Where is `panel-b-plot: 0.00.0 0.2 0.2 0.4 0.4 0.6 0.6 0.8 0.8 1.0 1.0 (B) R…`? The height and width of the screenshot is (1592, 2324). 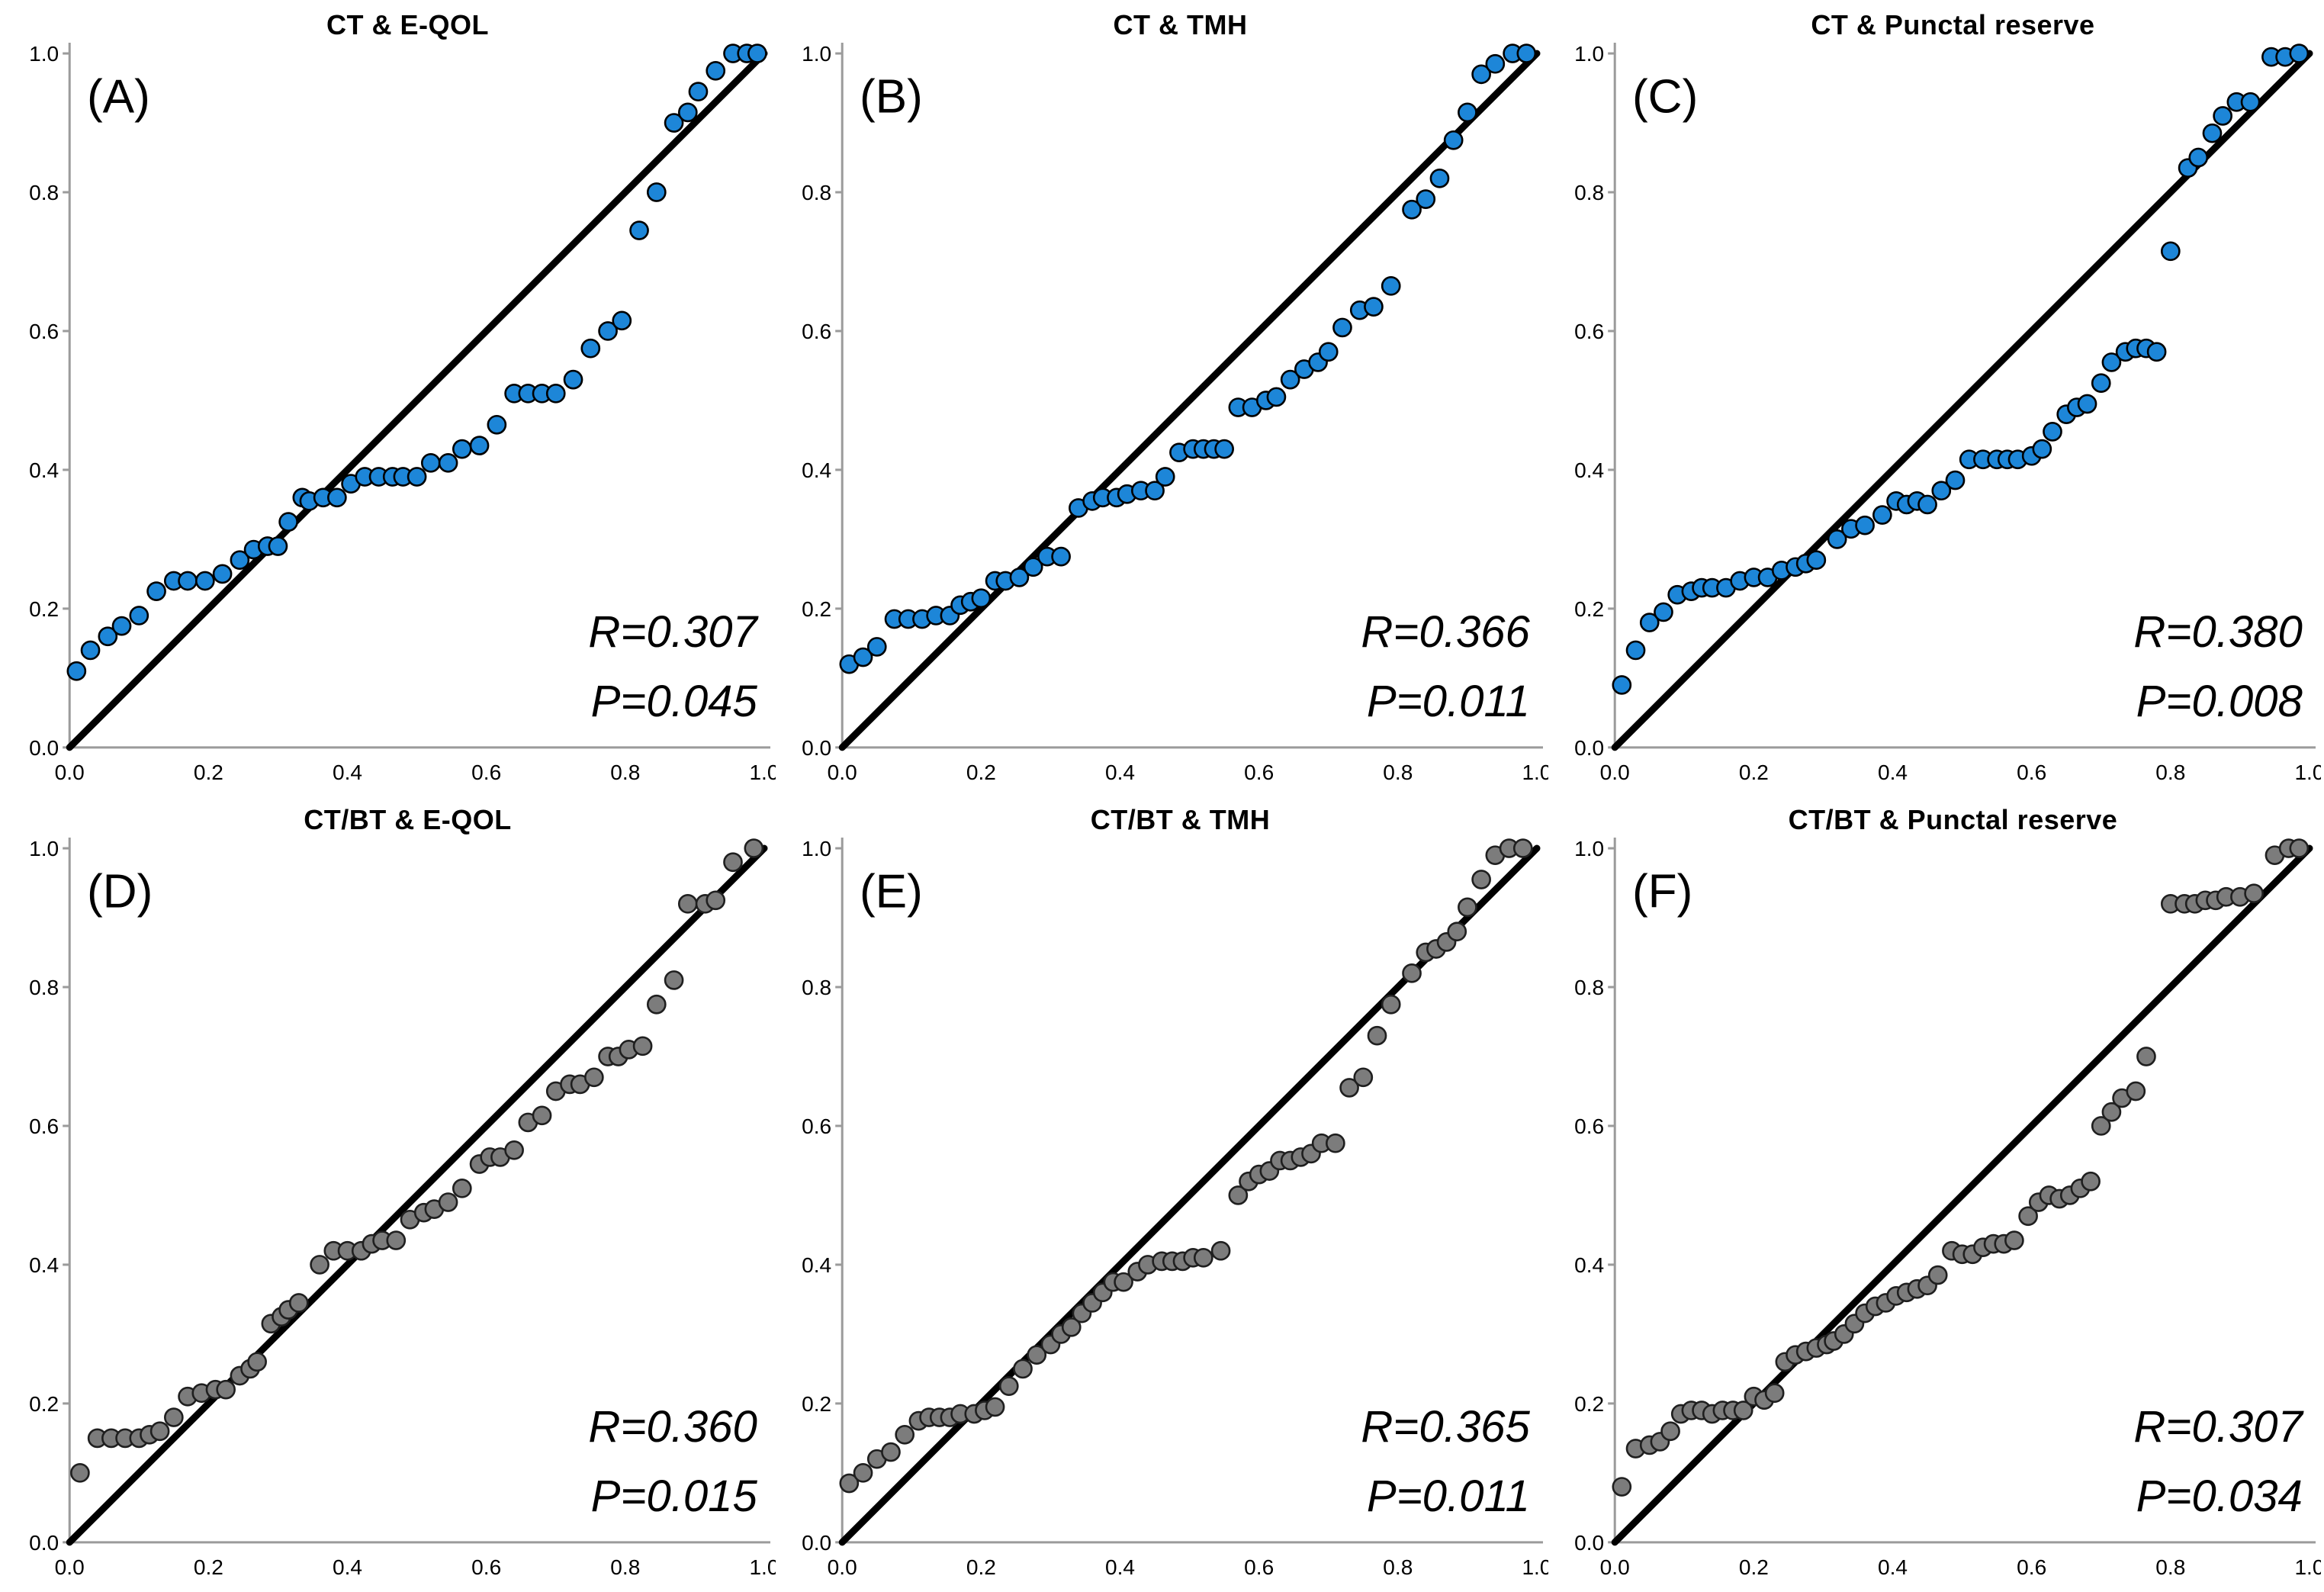
panel-b-plot: 0.00.0 0.2 0.2 0.4 0.4 0.6 0.6 0.8 0.8 1.0 1.0 (B) R… is located at coordinates (1175, 413).